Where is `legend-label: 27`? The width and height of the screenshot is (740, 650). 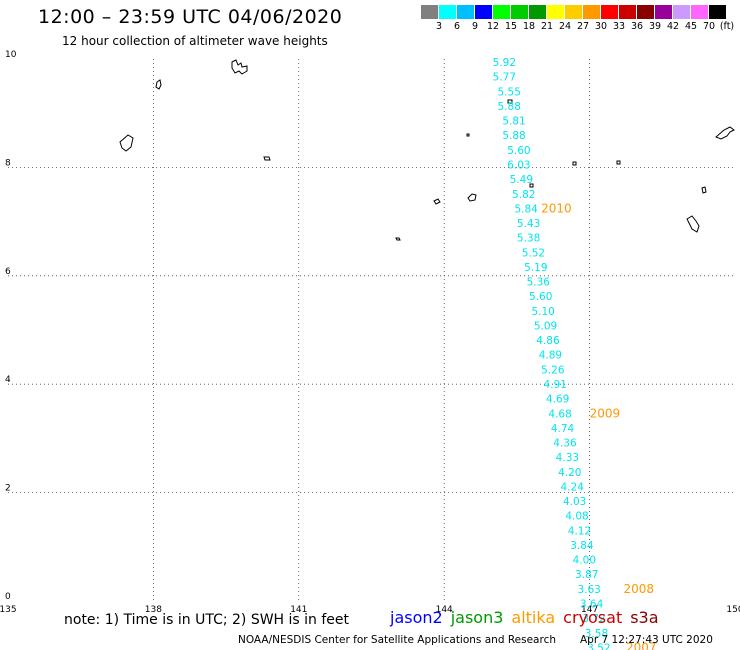
legend-label: 27 is located at coordinates (583, 26).